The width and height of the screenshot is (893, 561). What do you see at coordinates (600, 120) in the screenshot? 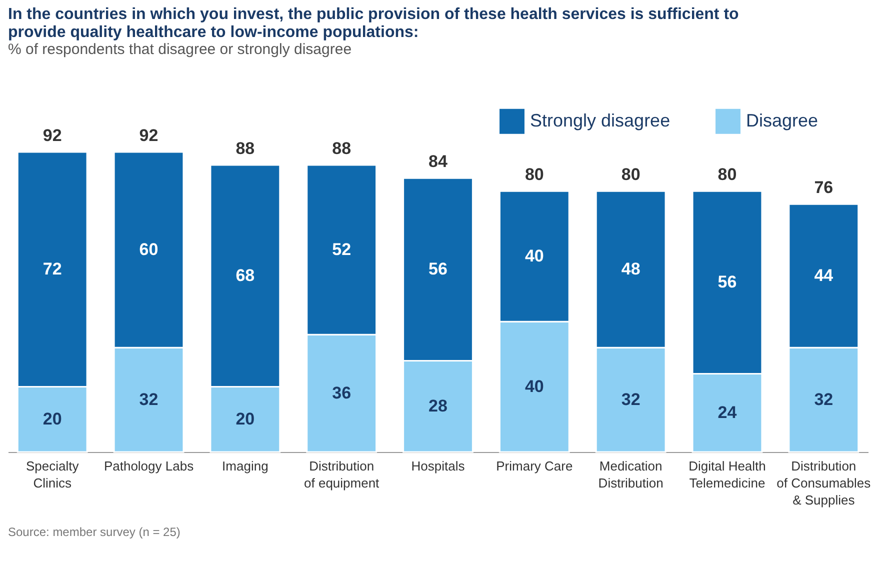
I see `legend-label: Strongly disagree` at bounding box center [600, 120].